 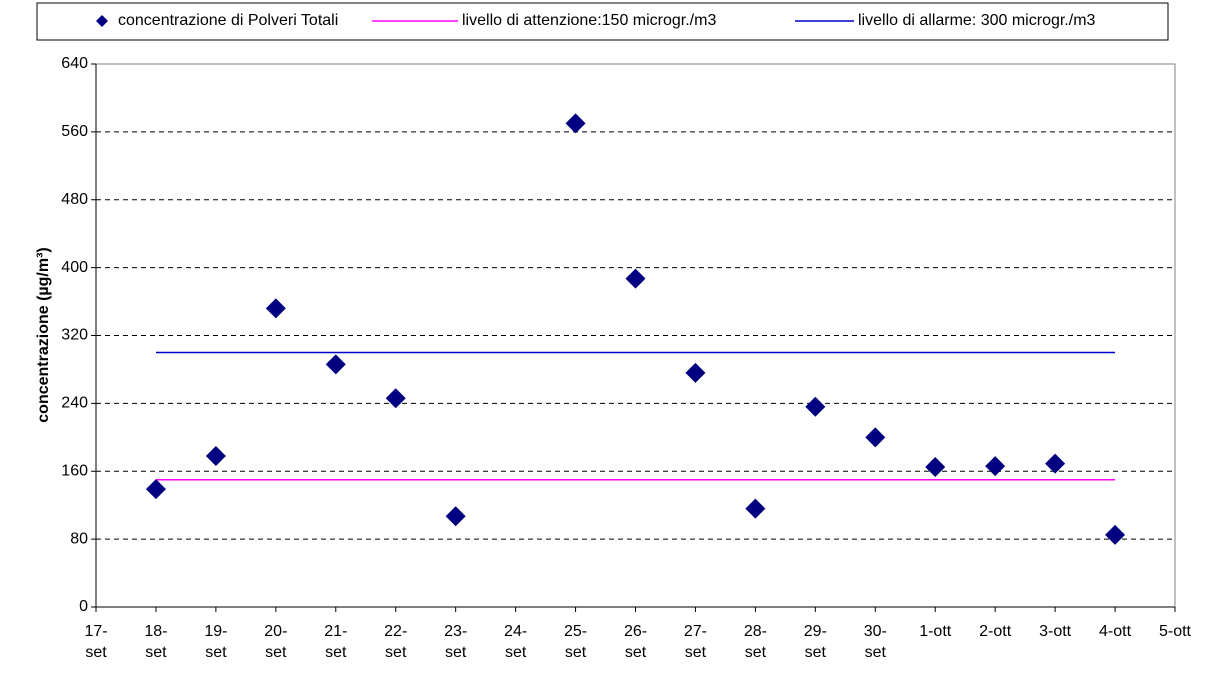 I want to click on x-tick-label: 29-set, so click(x=815, y=642).